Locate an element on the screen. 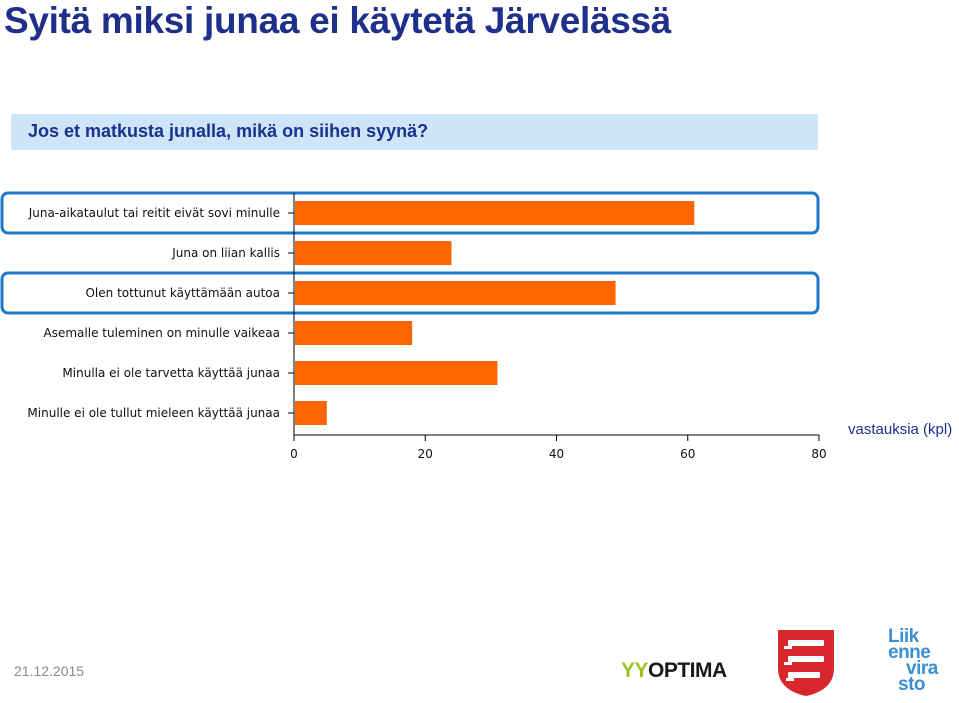 This screenshot has width=959, height=703. liikennevirasto-logo: Liik enne vira sto is located at coordinates (919, 660).